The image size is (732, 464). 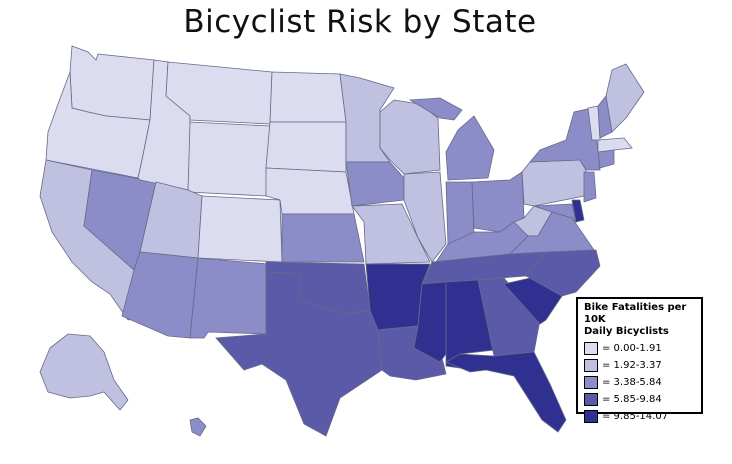 I want to click on state-MA, so click(x=615, y=145).